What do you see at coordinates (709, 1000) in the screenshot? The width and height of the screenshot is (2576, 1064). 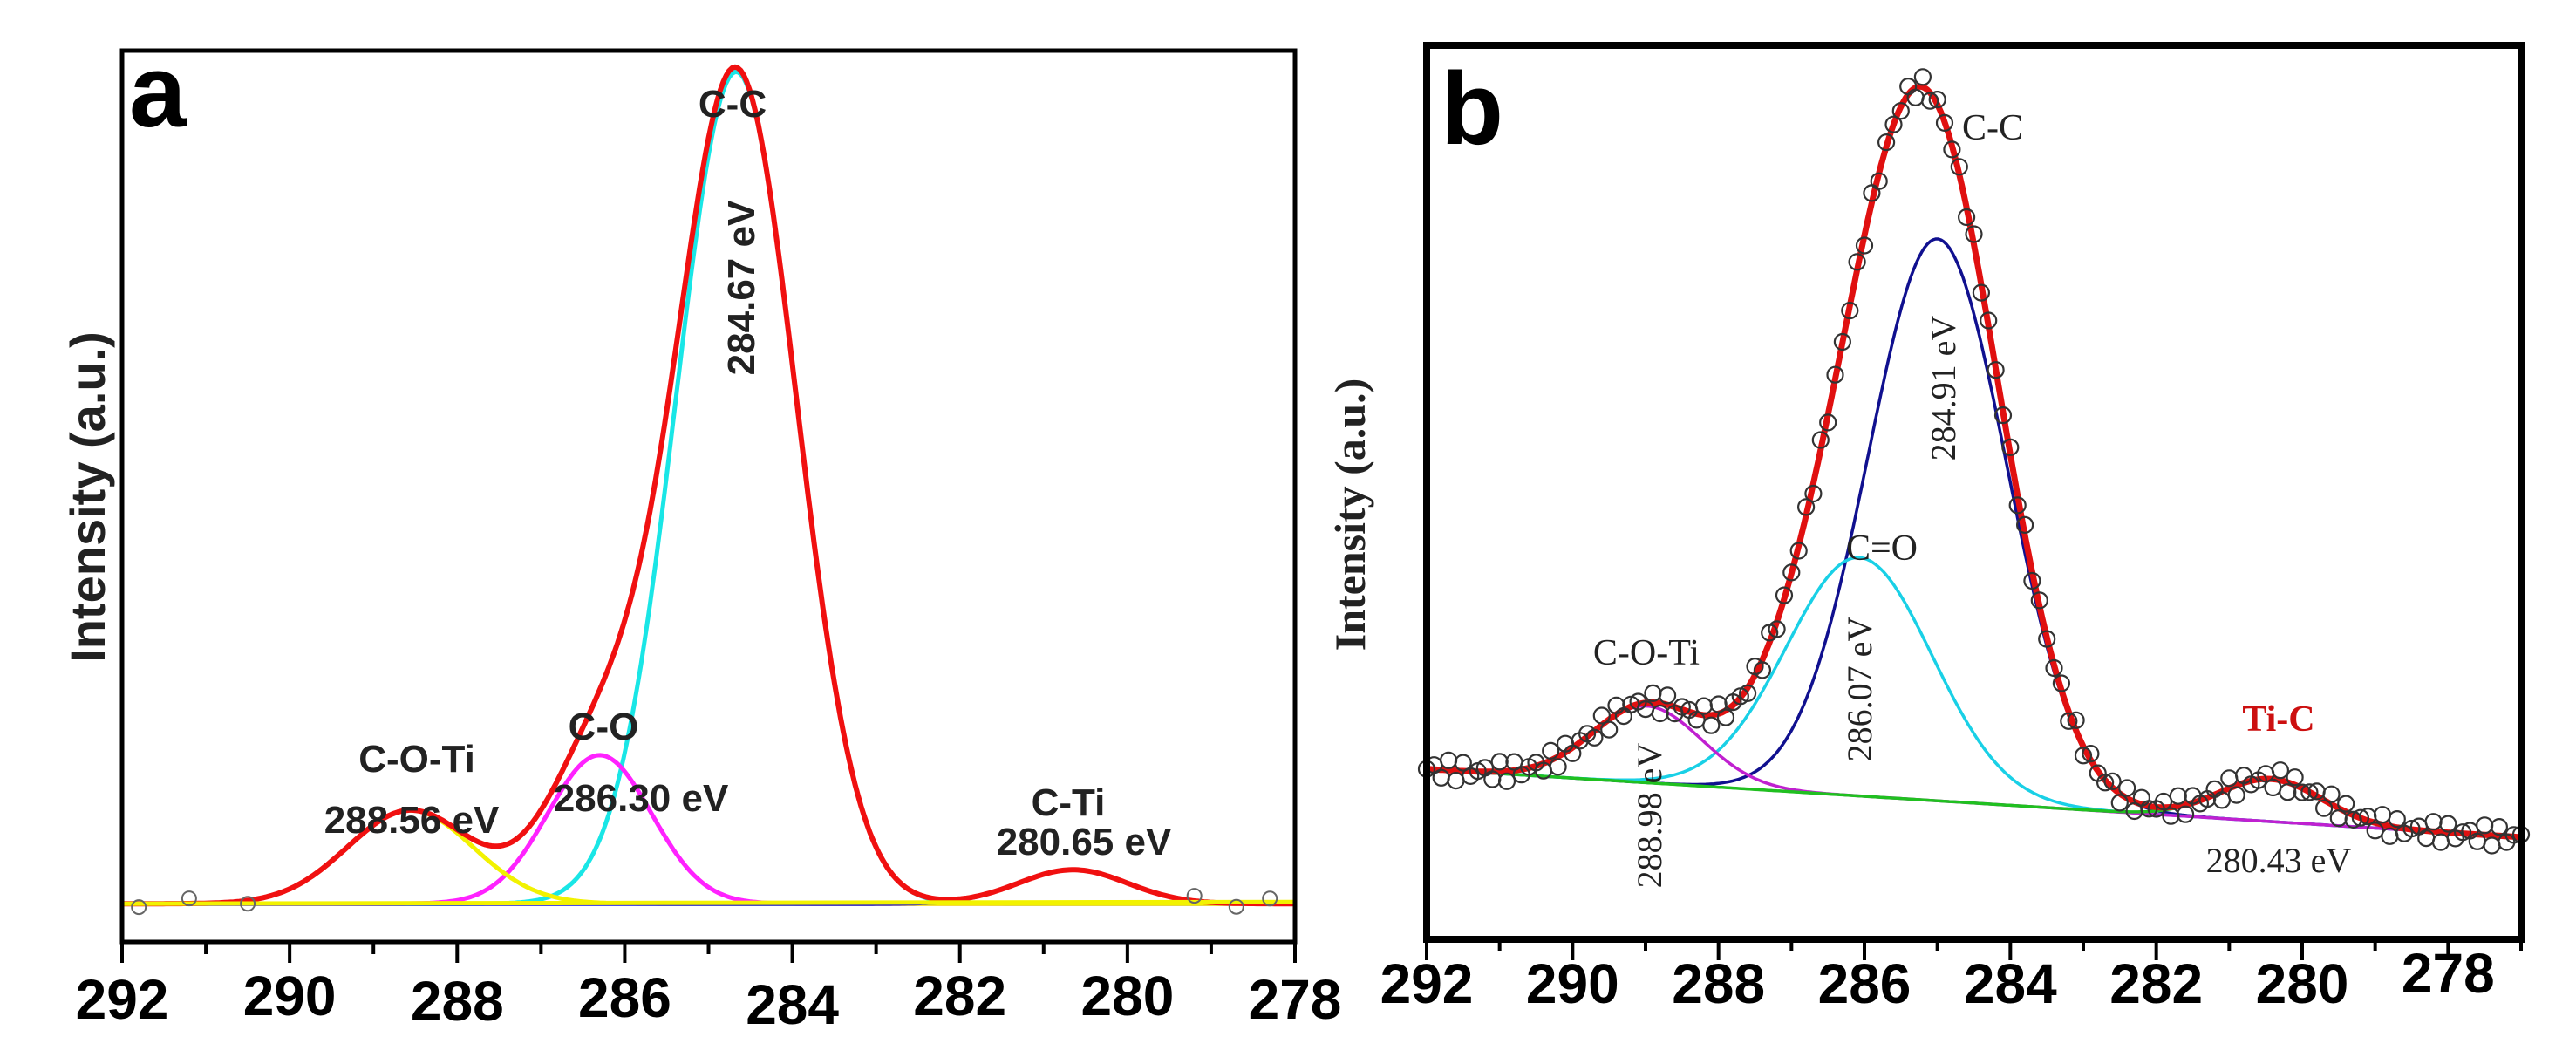 I see `panel-a-x-tick-labels: 292 290 288 286 284 282 280 278` at bounding box center [709, 1000].